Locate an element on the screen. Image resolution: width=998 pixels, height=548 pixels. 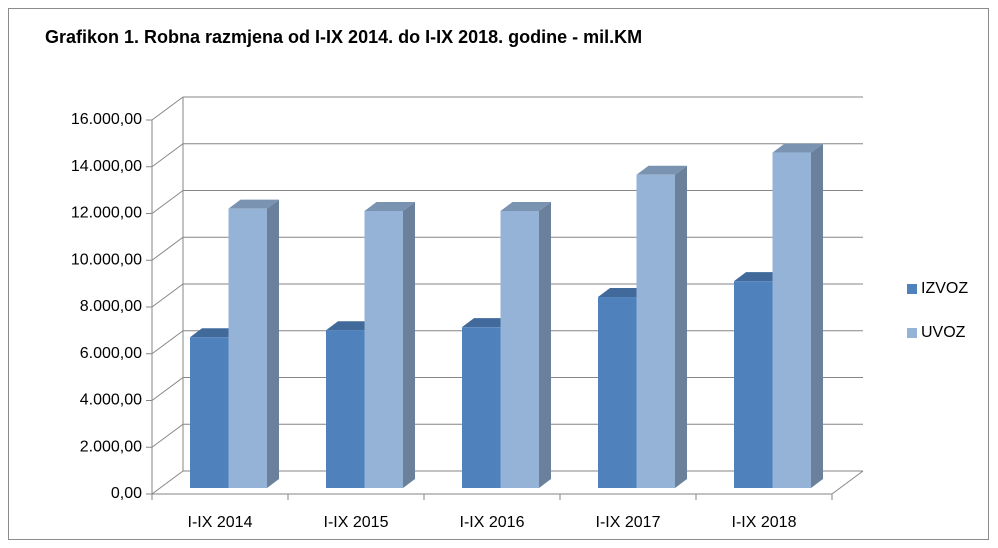
y-tick-label: 12.000,00 is located at coordinates (106, 213).